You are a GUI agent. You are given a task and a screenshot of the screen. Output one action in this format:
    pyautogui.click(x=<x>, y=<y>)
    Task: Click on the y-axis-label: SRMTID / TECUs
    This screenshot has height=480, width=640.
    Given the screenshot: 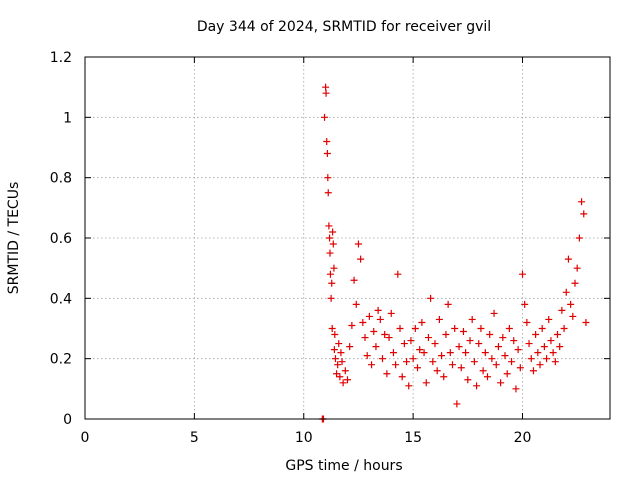 What is the action you would take?
    pyautogui.click(x=14, y=238)
    